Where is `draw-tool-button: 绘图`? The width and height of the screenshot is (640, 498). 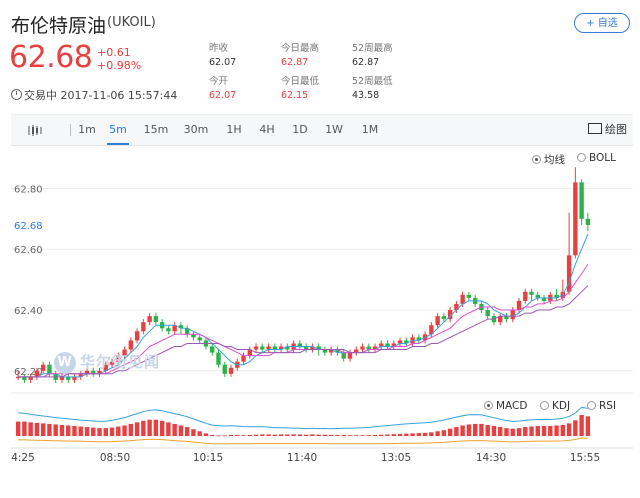
draw-tool-button: 绘图 is located at coordinates (607, 130).